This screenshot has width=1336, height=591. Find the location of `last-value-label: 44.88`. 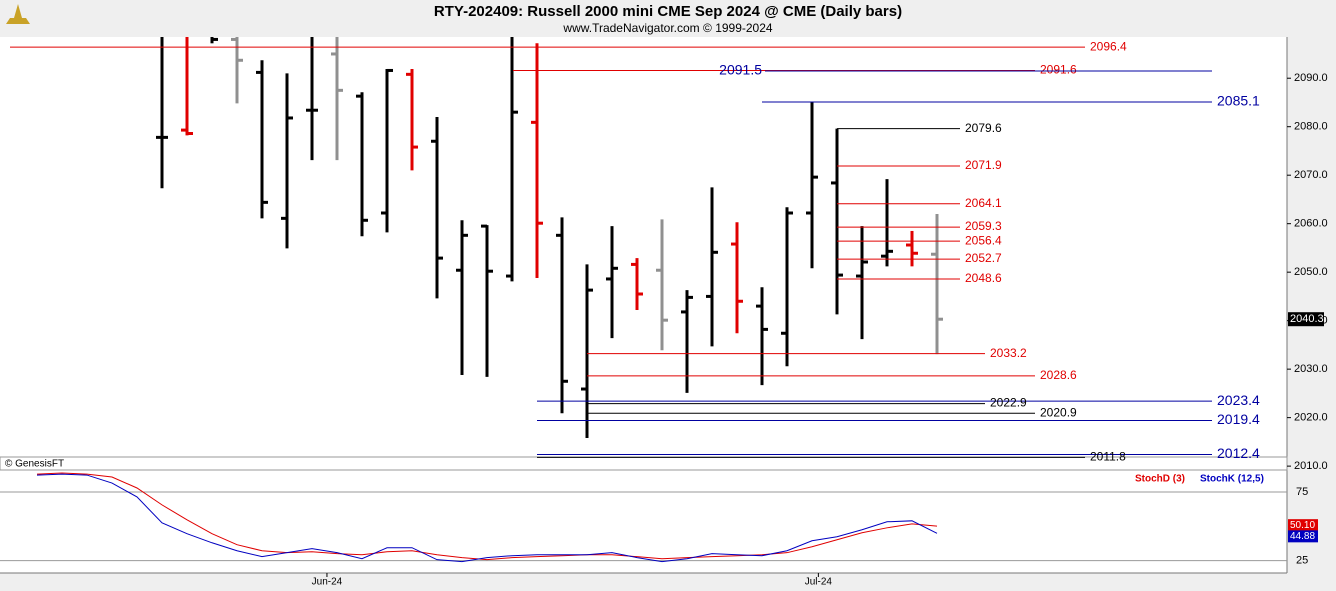

last-value-label: 44.88 is located at coordinates (1302, 536).